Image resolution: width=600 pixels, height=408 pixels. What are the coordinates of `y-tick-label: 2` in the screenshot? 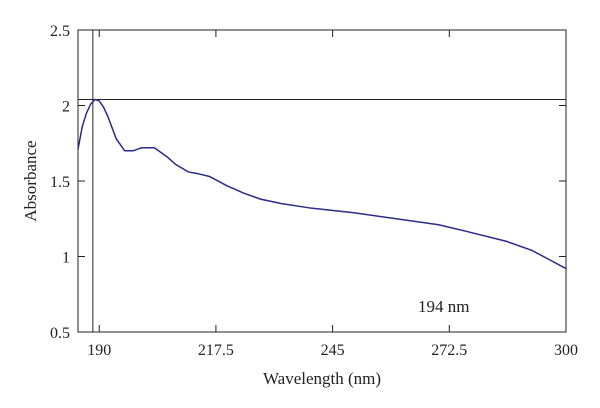 It's located at (66, 107).